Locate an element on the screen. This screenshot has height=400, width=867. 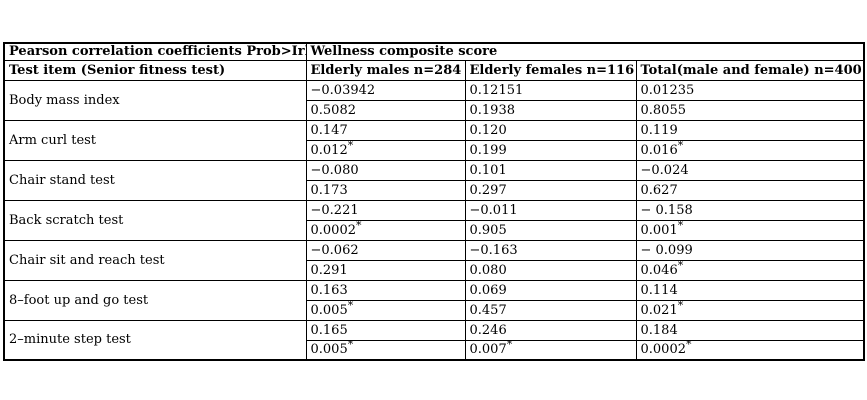
p-value: 0.012 is located at coordinates (329, 150).